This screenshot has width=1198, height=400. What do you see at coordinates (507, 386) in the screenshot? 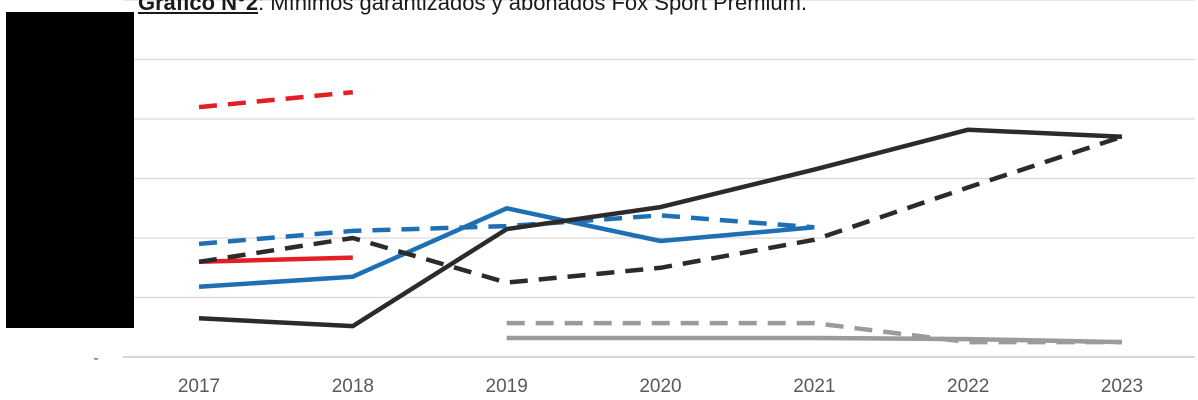
I see `x-tick-label: 2019` at bounding box center [507, 386].